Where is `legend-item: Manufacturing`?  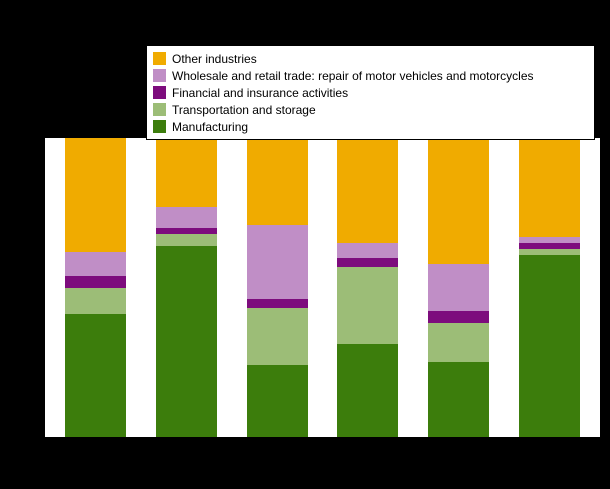
legend-item: Manufacturing is located at coordinates (370, 126).